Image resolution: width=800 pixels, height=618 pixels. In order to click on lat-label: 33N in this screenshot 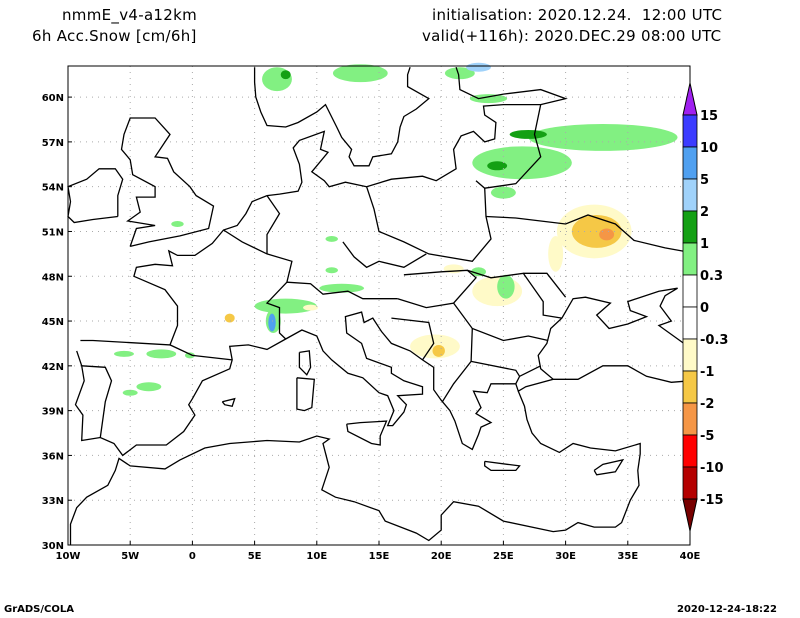, I will do `click(53, 501)`.